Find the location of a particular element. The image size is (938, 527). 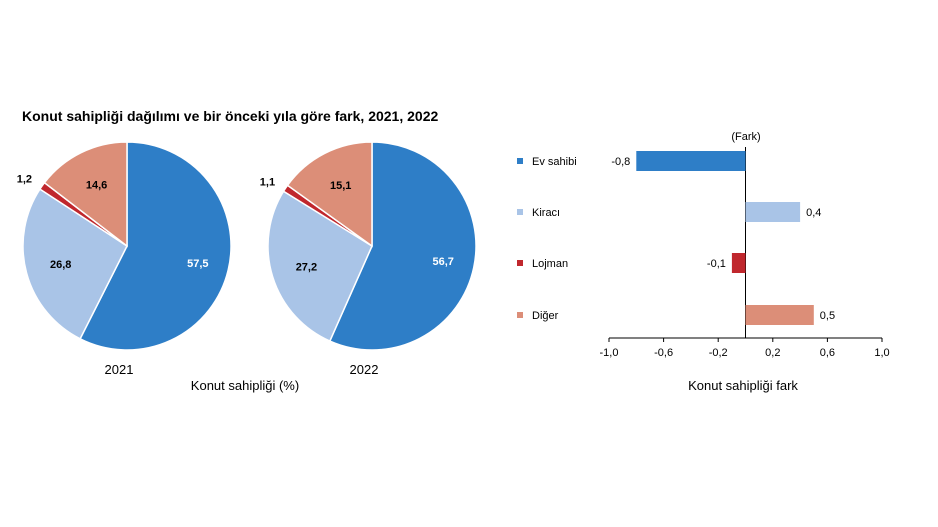

x-tick-label: 1,0 is located at coordinates (881, 353).